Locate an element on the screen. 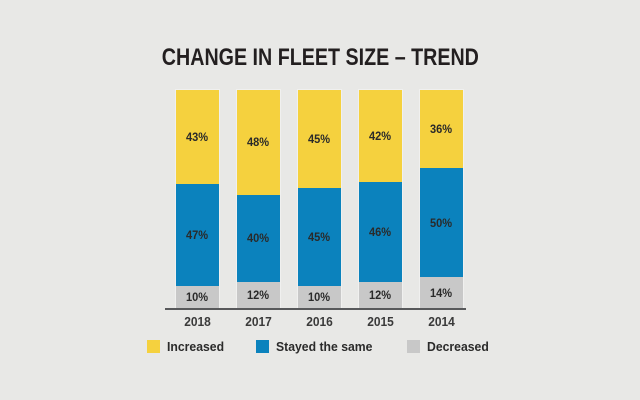  chart-title-text: CHANGE IN FLEET SIZE – TREND is located at coordinates (320, 57).